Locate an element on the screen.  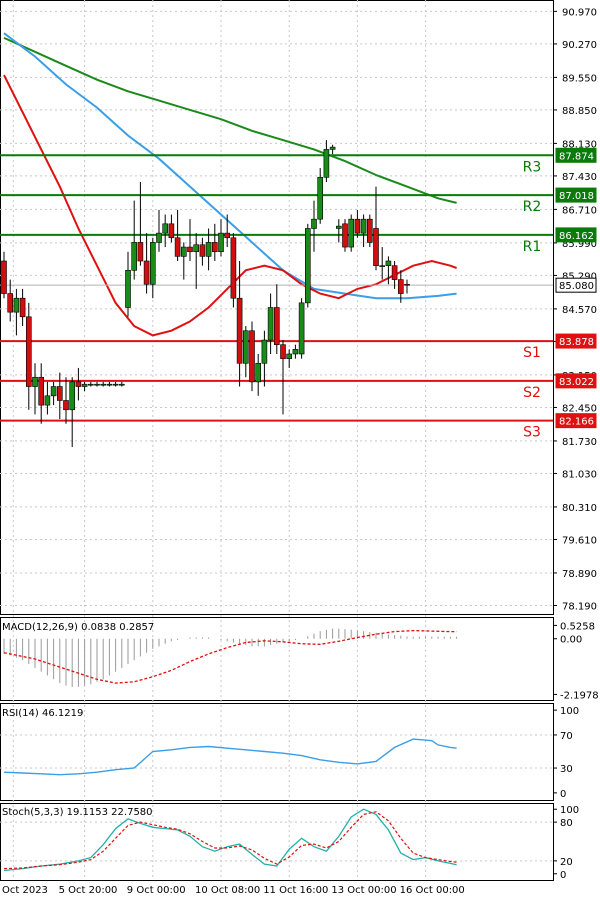
price-tick-label: 85.990 is located at coordinates (579, 244).